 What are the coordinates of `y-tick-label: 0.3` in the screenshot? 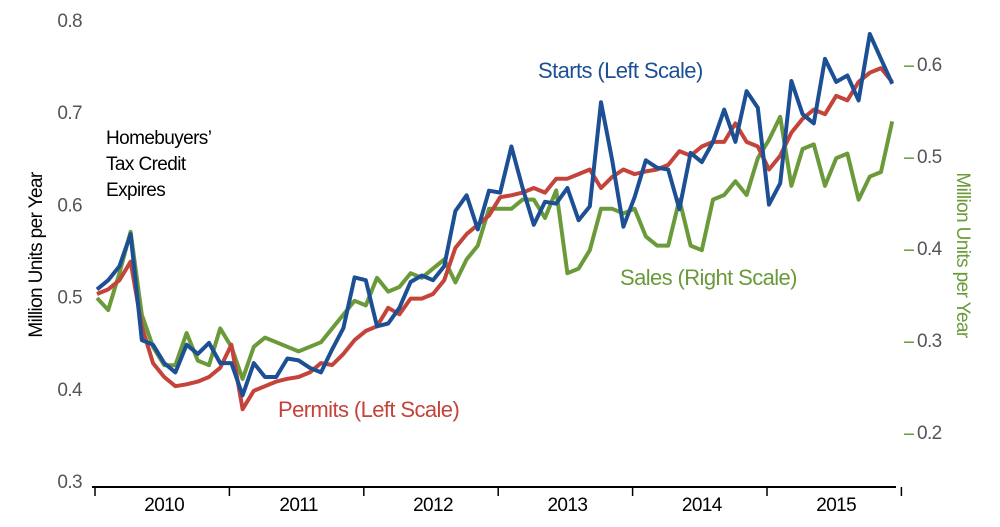 It's located at (69, 482).